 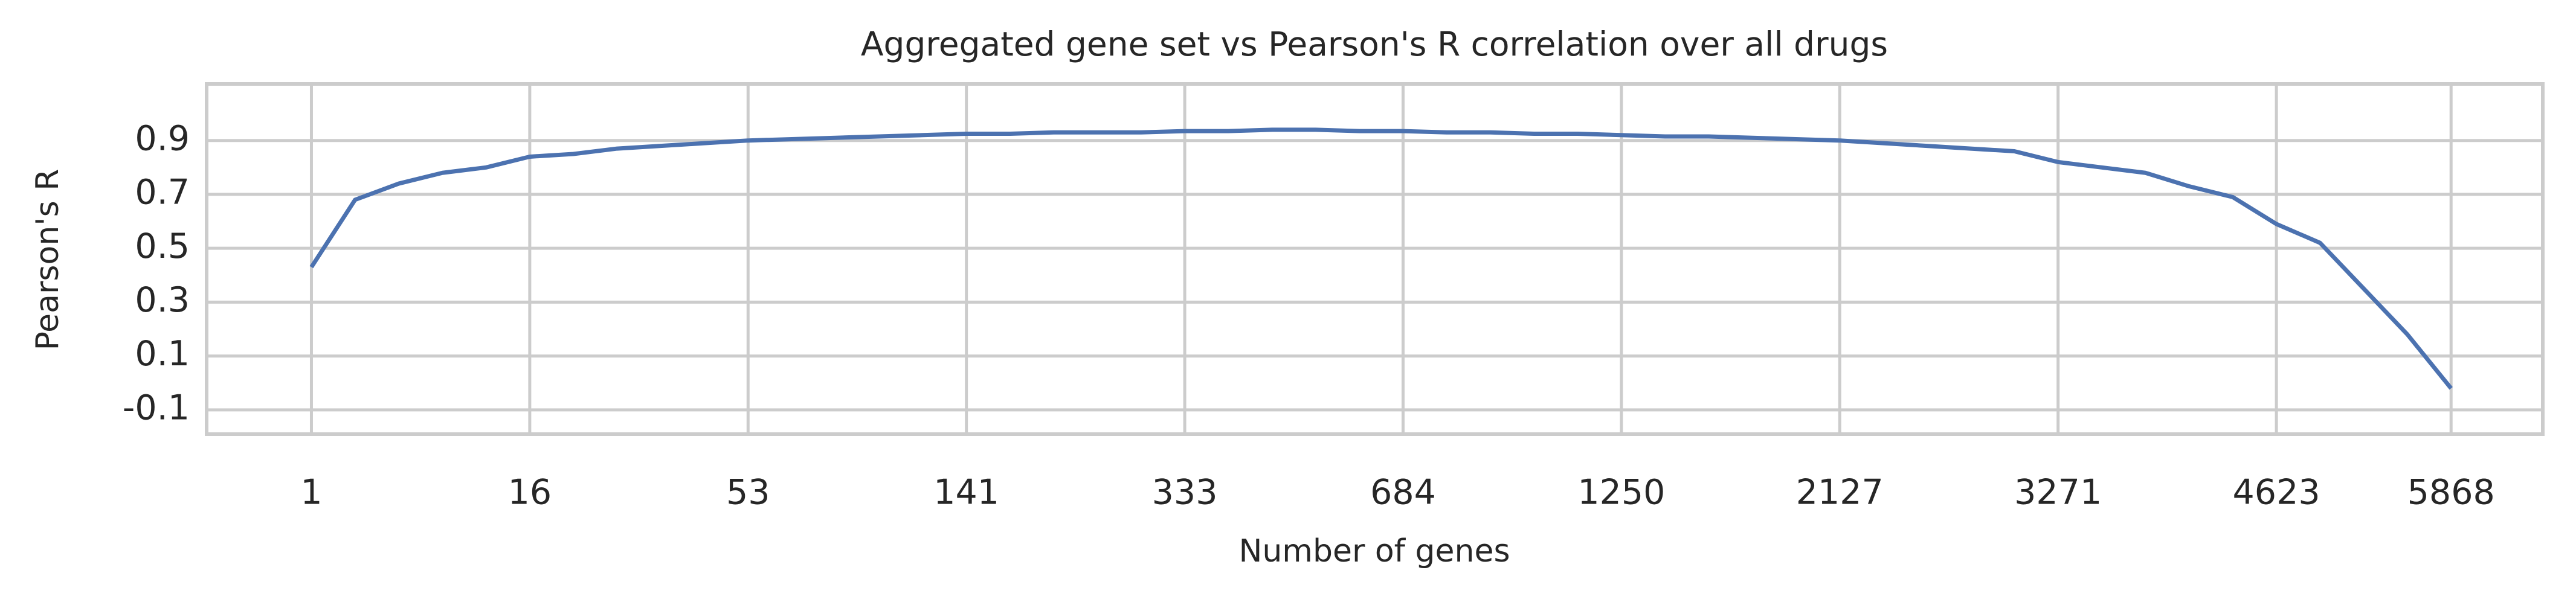 What do you see at coordinates (748, 493) in the screenshot?
I see `x-tick-label: 53` at bounding box center [748, 493].